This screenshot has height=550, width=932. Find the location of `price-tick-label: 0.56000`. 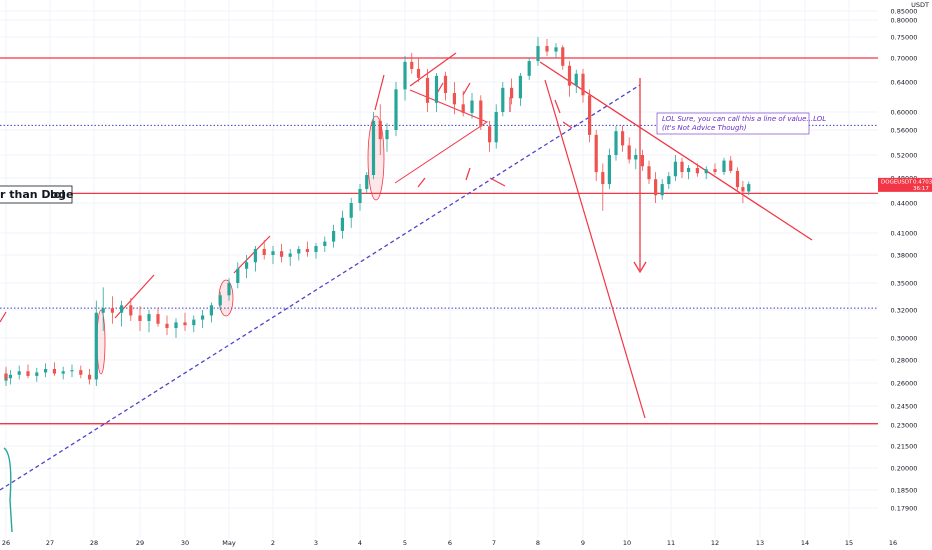

price-tick-label: 0.56000 is located at coordinates (904, 131).